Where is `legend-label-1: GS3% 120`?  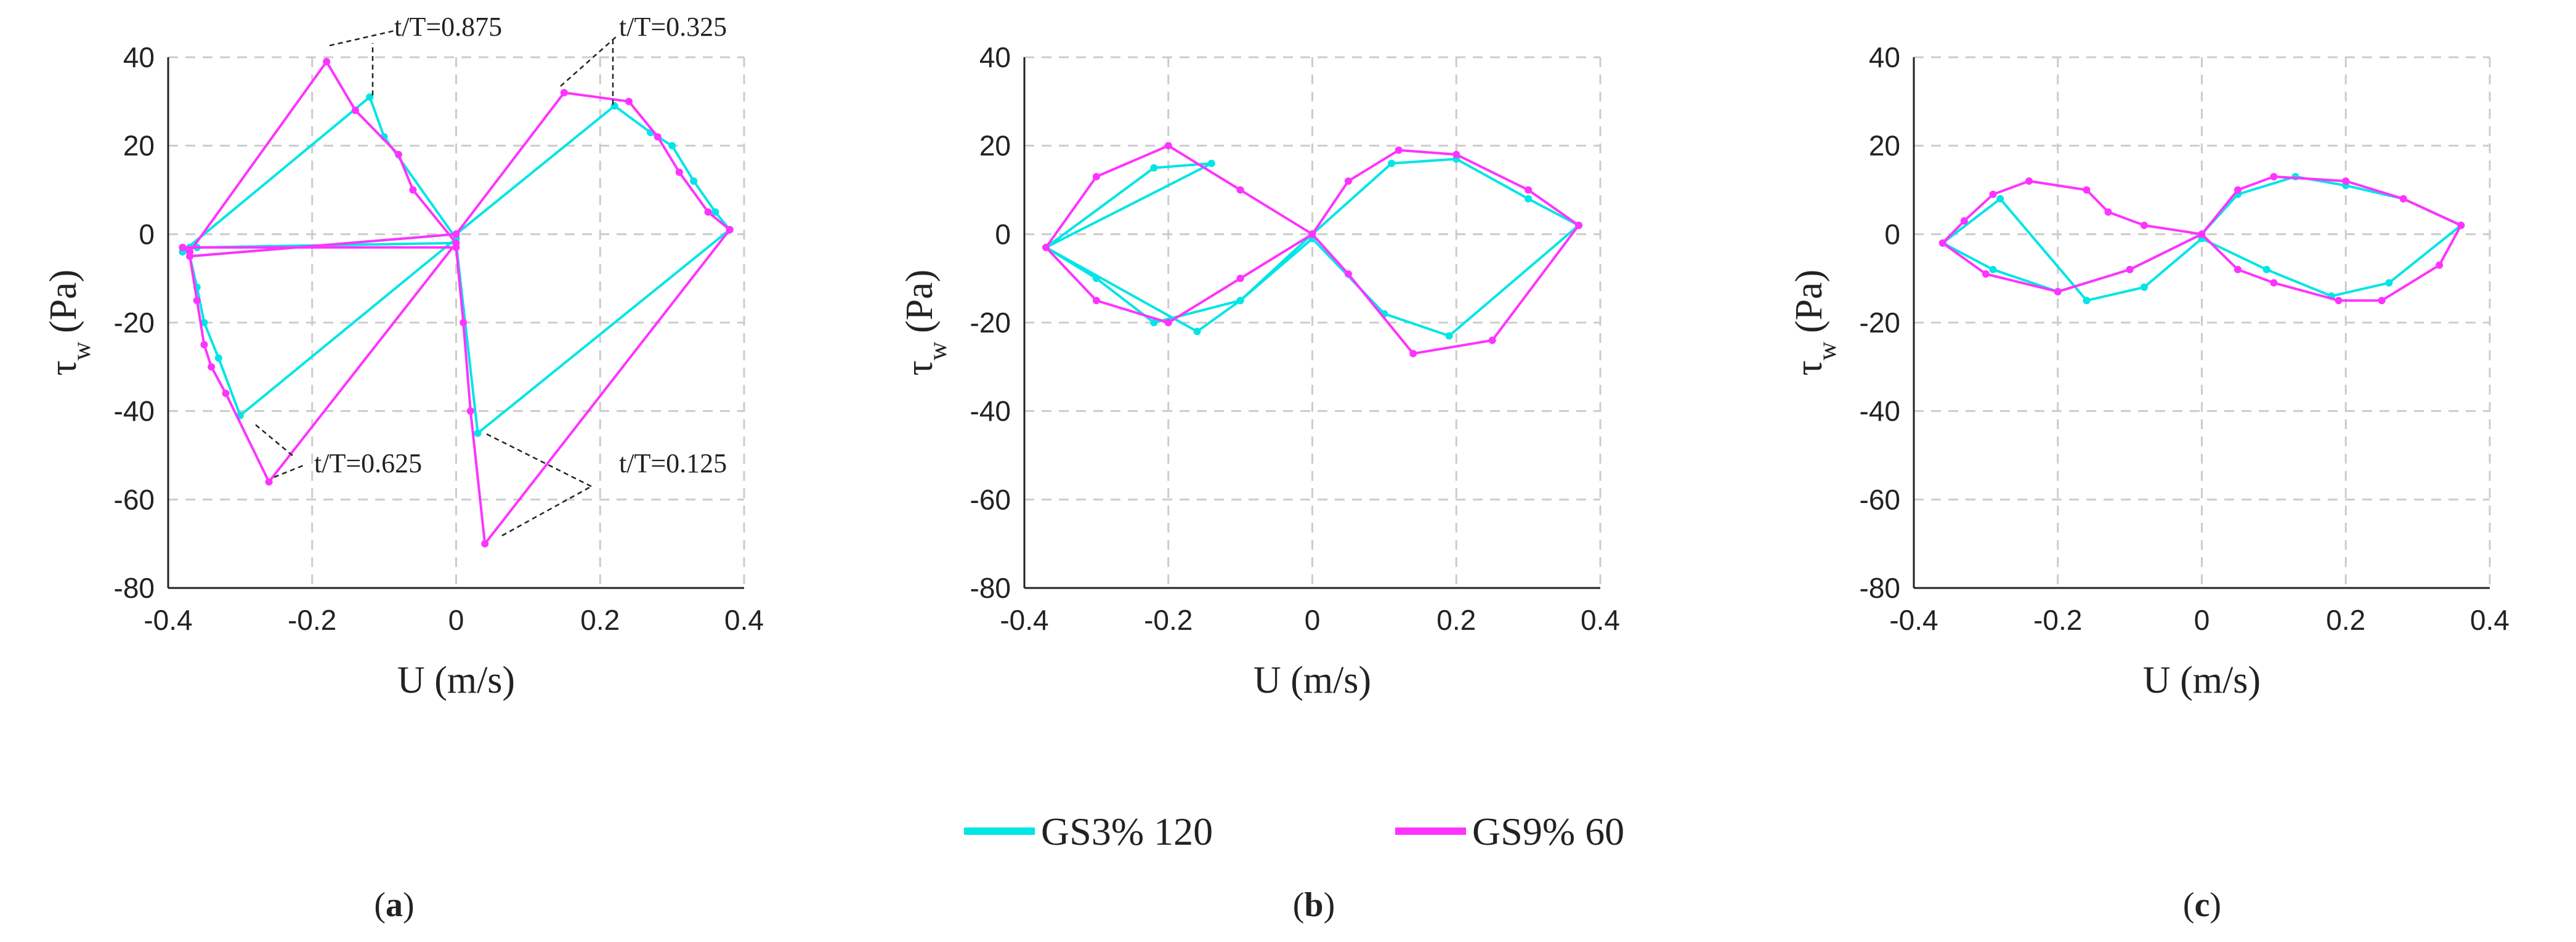 legend-label-1: GS3% 120 is located at coordinates (1127, 832).